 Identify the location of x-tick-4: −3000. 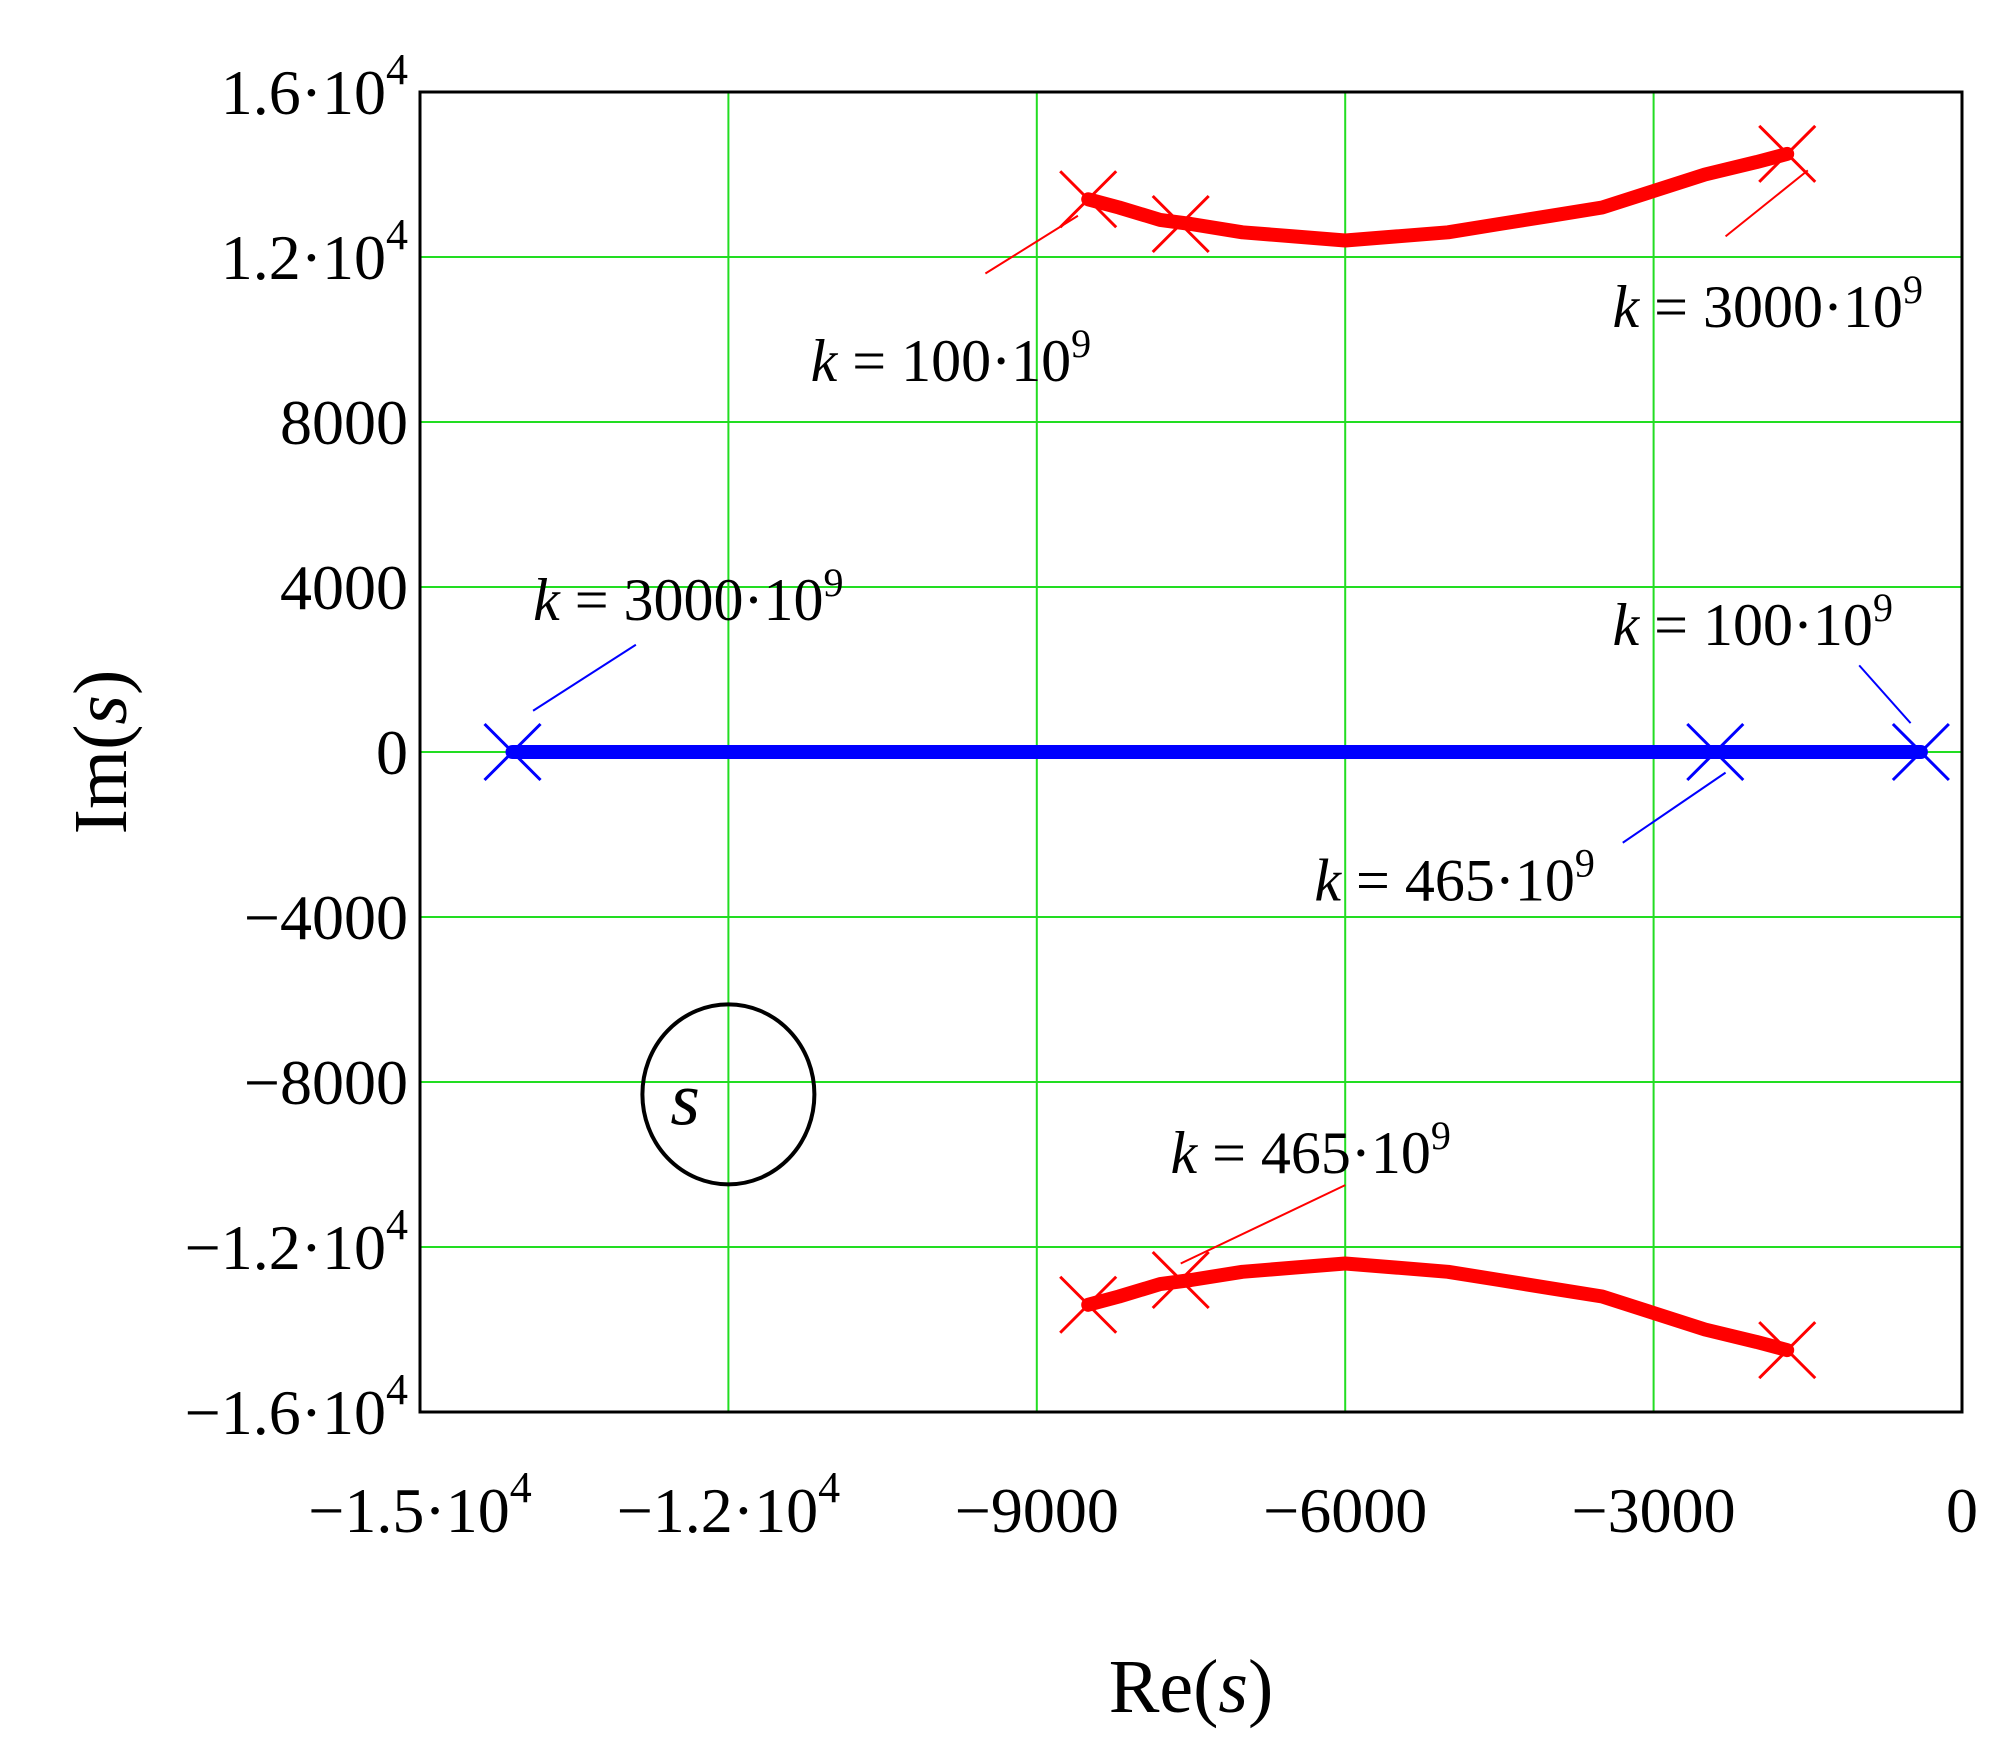
(1654, 1510).